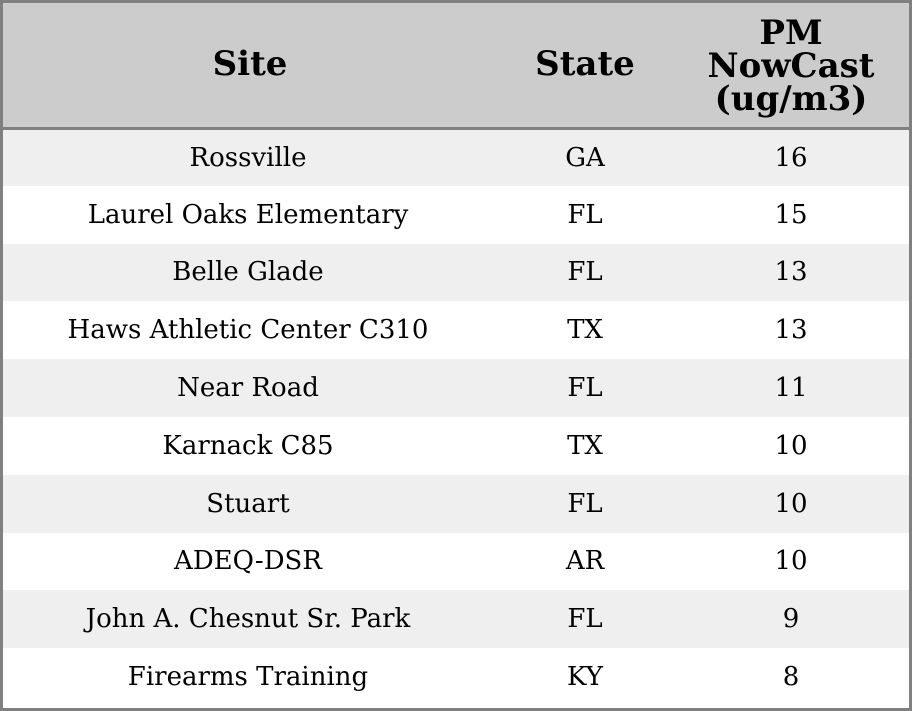  I want to click on table-row: Rossville GA 16, so click(456, 157).